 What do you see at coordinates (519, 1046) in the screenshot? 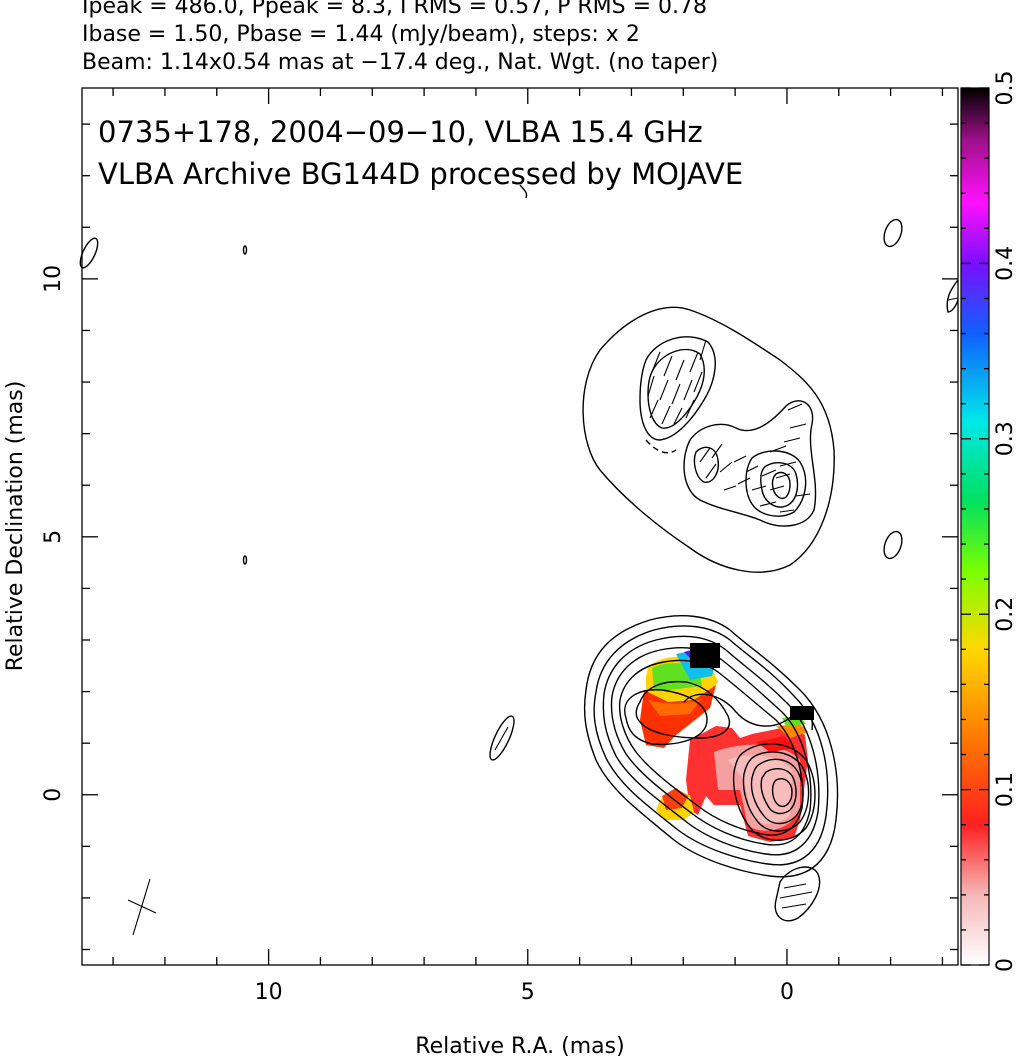
I see `x-axis-label: Relative R.A. (mas)` at bounding box center [519, 1046].